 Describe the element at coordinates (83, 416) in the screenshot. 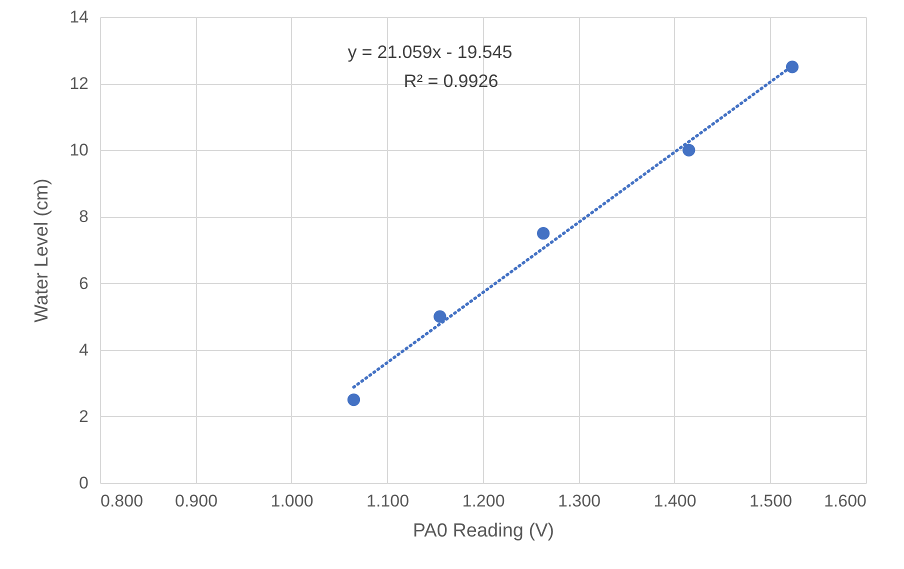

I see `y-tick-label: 2` at that location.